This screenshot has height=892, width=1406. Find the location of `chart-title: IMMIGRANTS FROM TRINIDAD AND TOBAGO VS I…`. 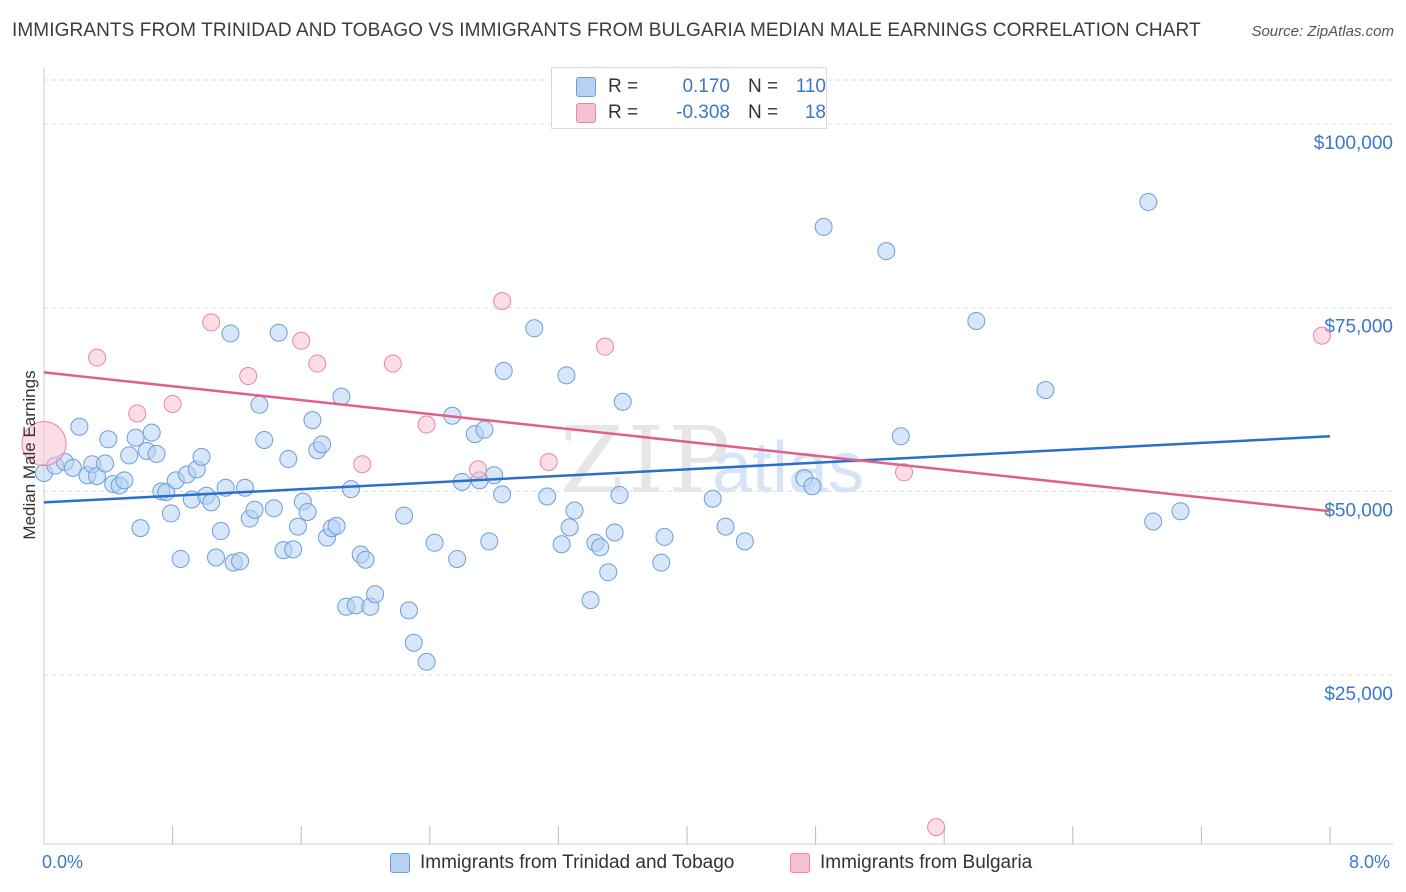

chart-title: IMMIGRANTS FROM TRINIDAD AND TOBAGO VS I… is located at coordinates (606, 30).